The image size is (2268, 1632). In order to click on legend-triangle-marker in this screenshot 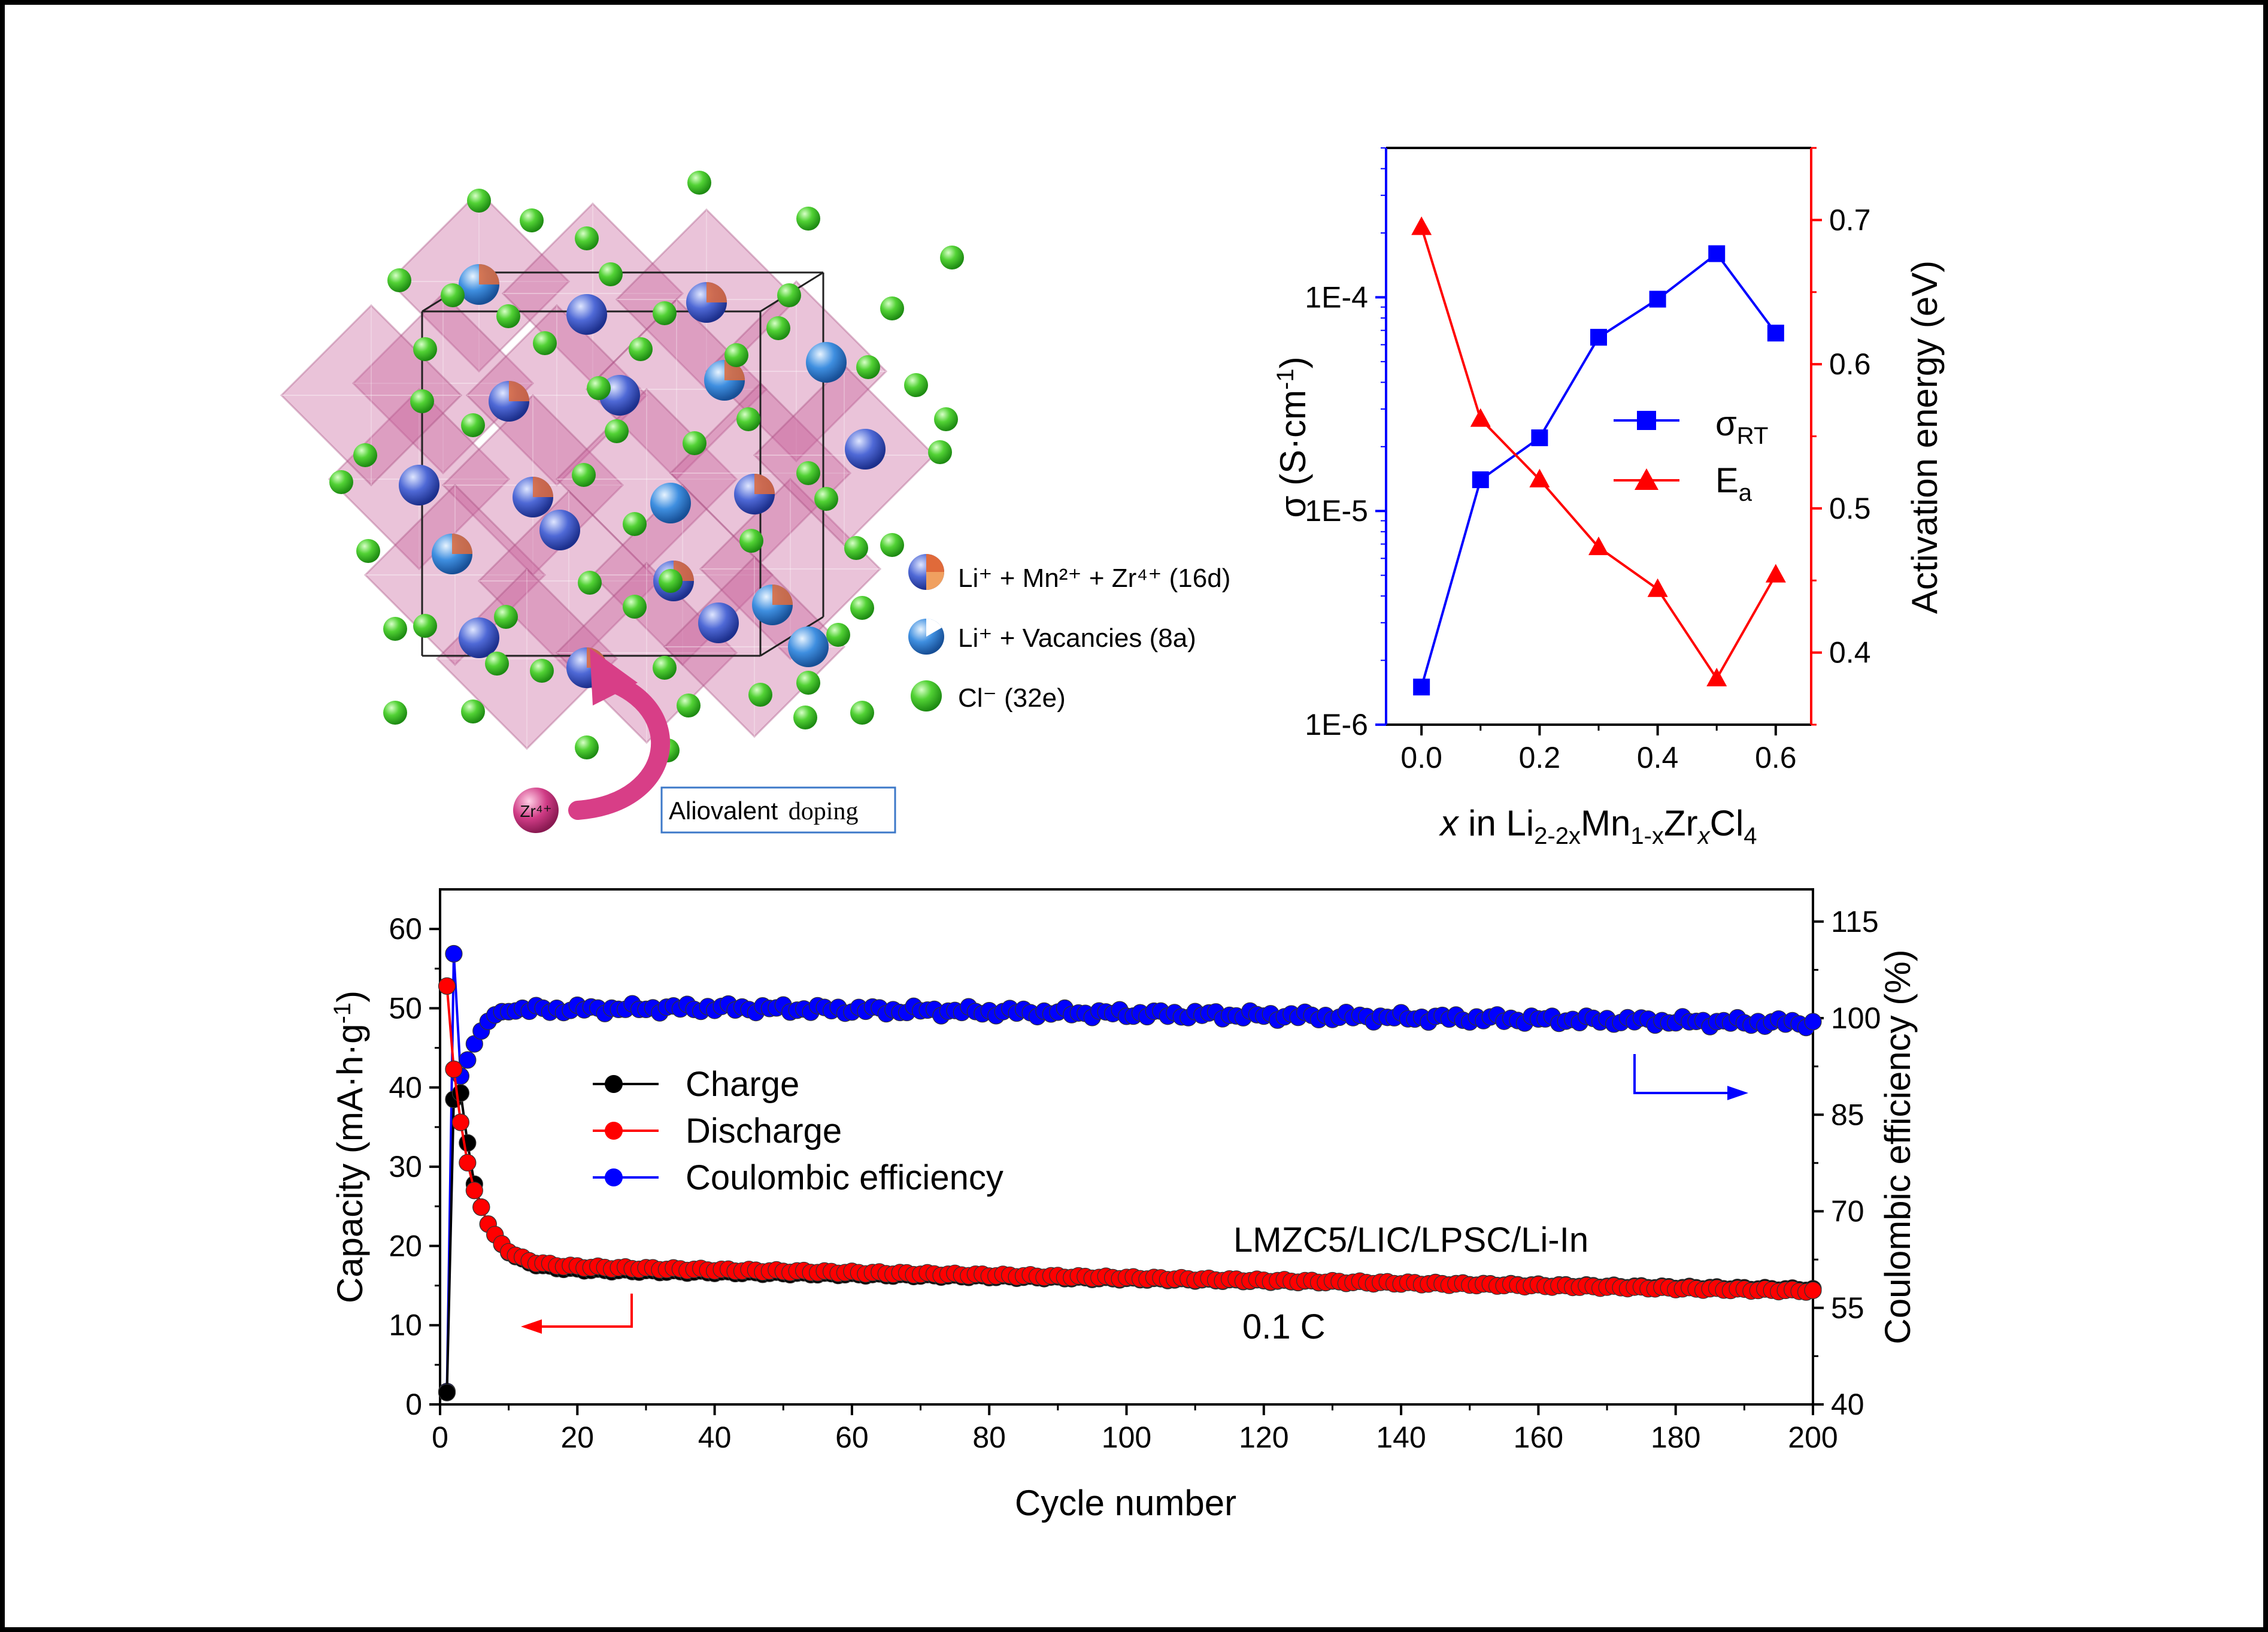, I will do `click(1647, 479)`.